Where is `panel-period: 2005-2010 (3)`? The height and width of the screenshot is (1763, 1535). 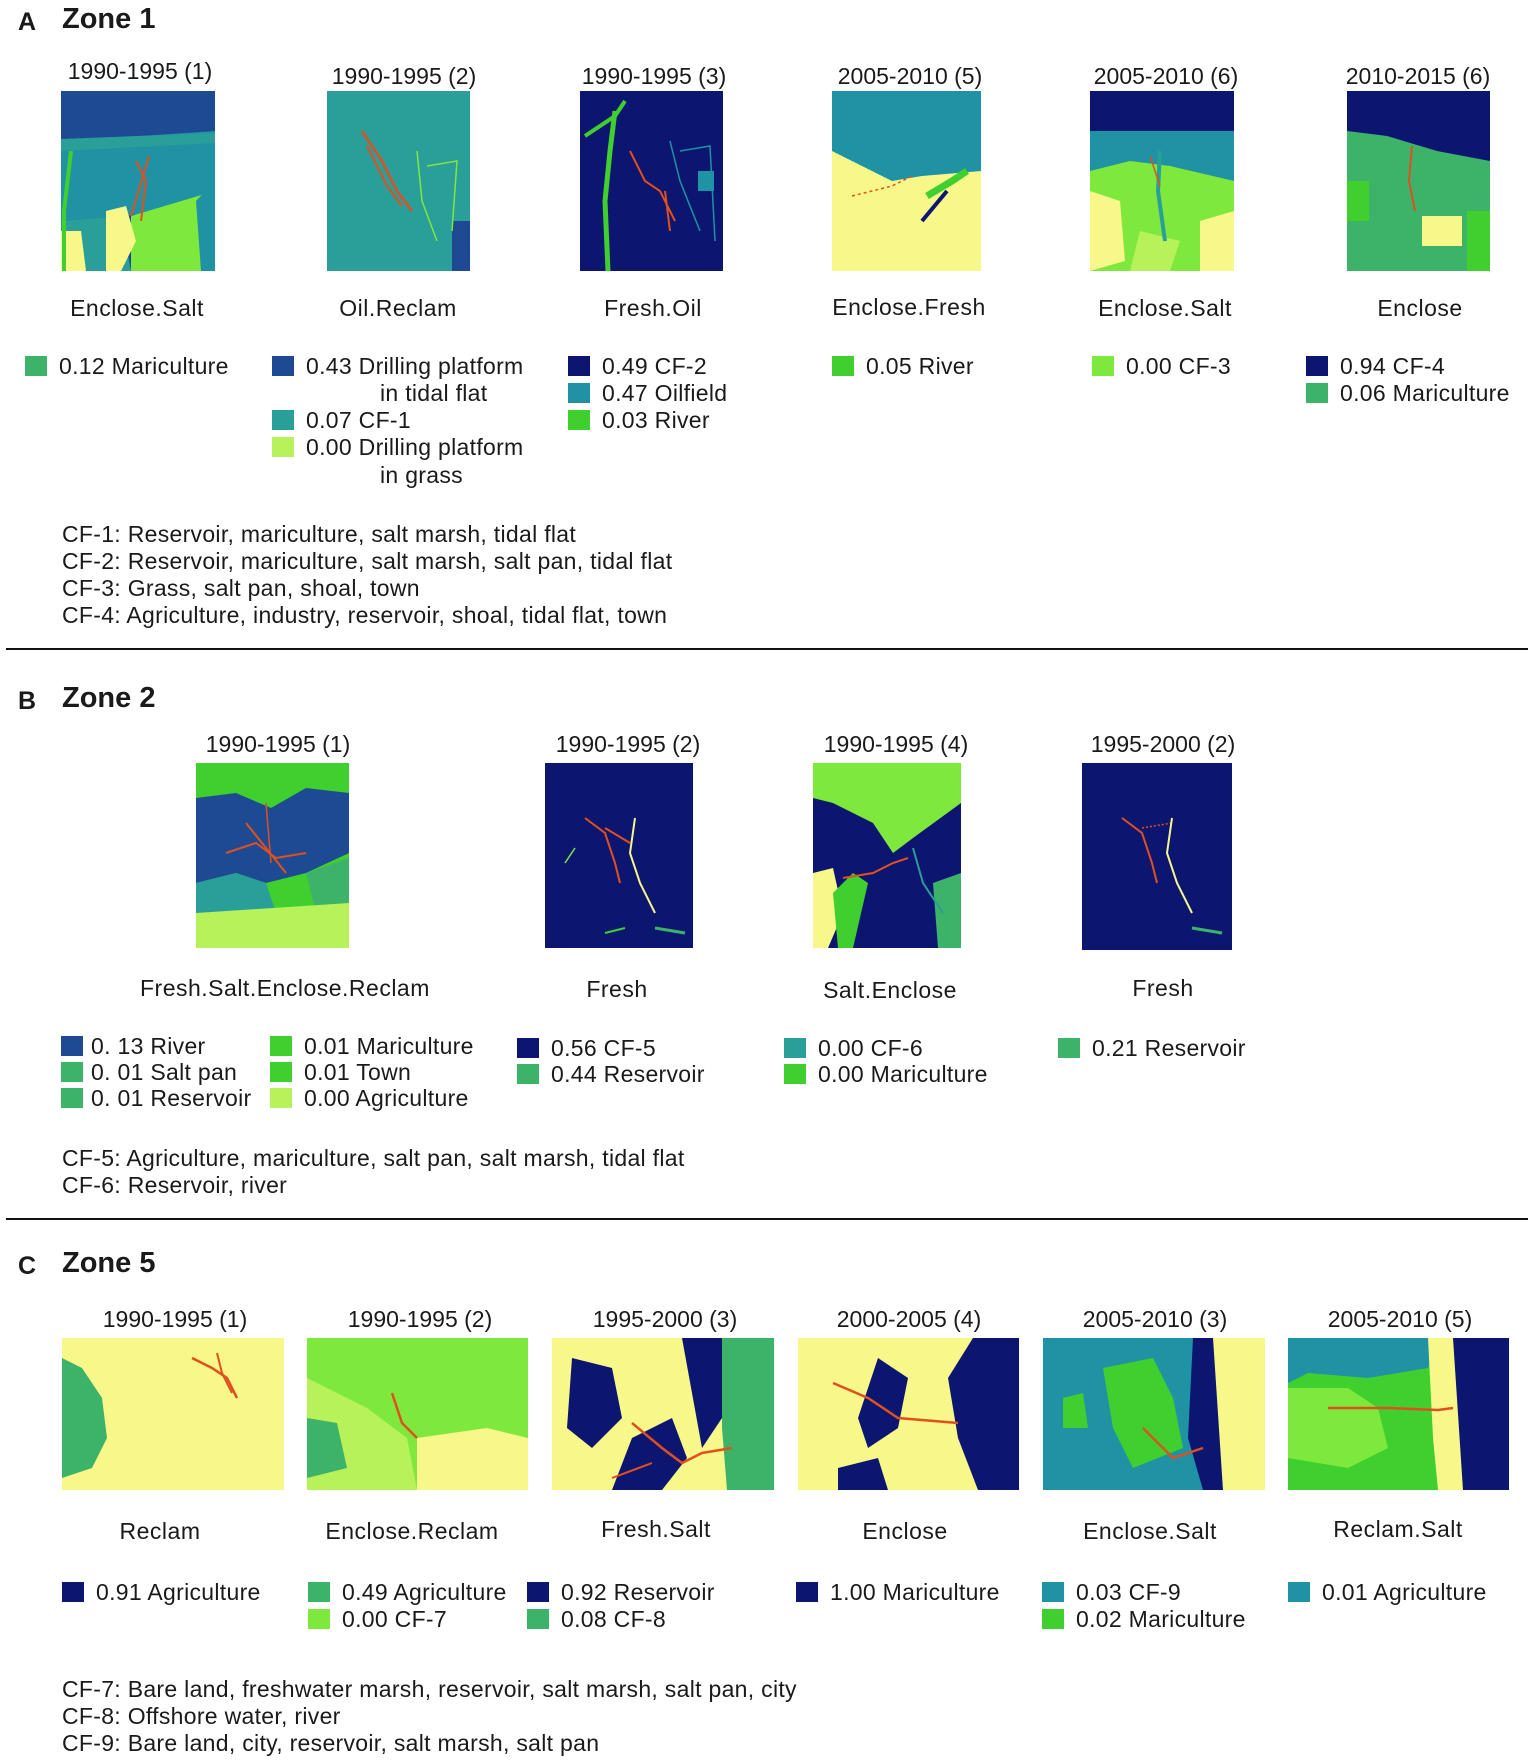 panel-period: 2005-2010 (3) is located at coordinates (1155, 1319).